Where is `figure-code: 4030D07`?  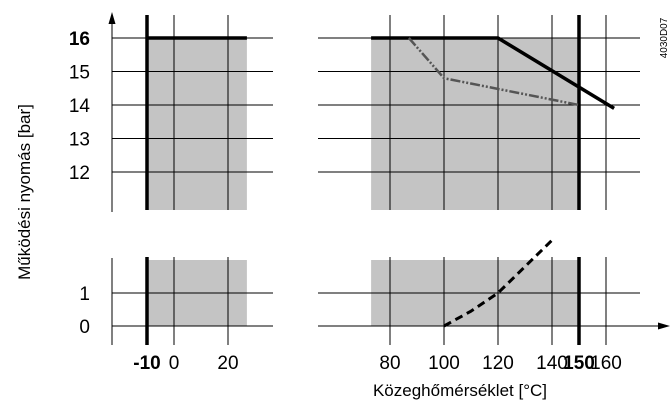 figure-code: 4030D07 is located at coordinates (664, 37).